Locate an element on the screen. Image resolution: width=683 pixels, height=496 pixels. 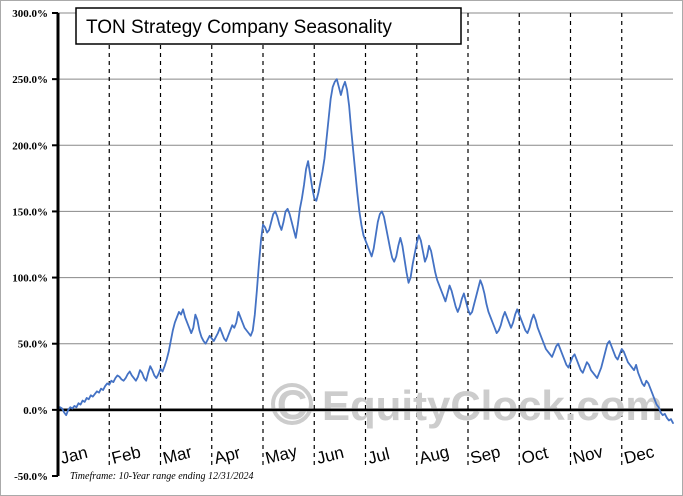
watermark-copyright-glyph: C is located at coordinates (292, 404).